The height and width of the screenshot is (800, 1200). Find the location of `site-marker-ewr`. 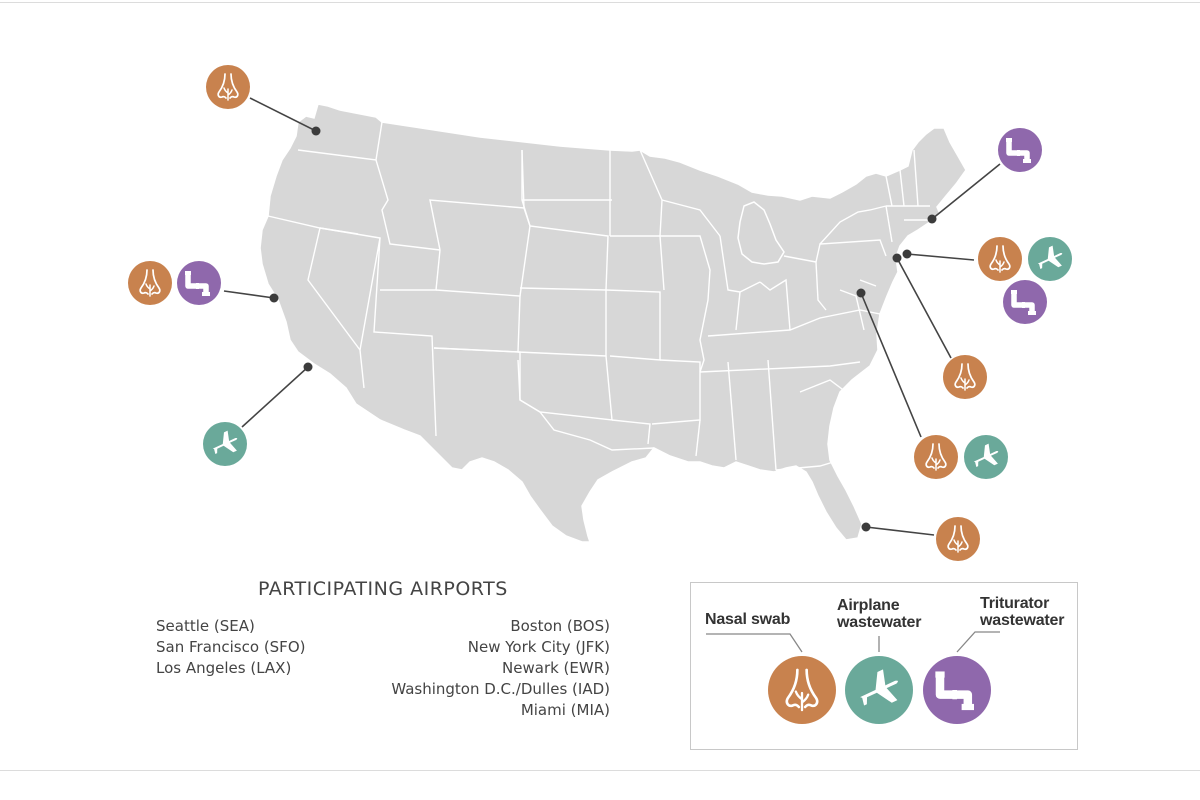

site-marker-ewr is located at coordinates (940, 326).